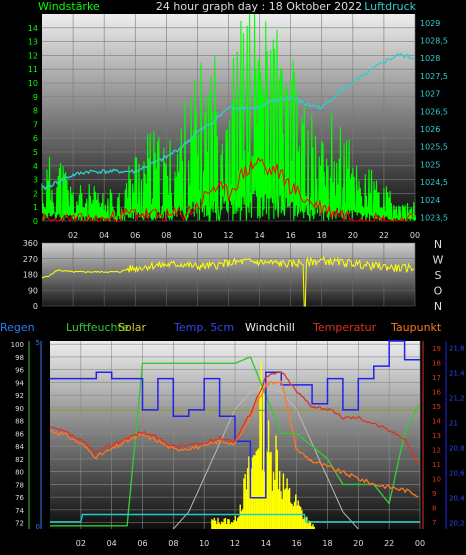  Describe the element at coordinates (434, 523) in the screenshot. I see `temperature-tick-label: 7` at that location.